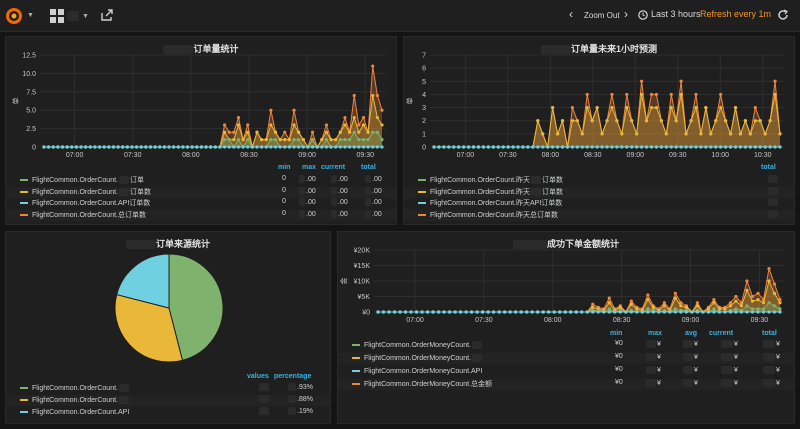  What do you see at coordinates (602, 15) in the screenshot?
I see `zoom-out-button: Zoom Out` at bounding box center [602, 15].